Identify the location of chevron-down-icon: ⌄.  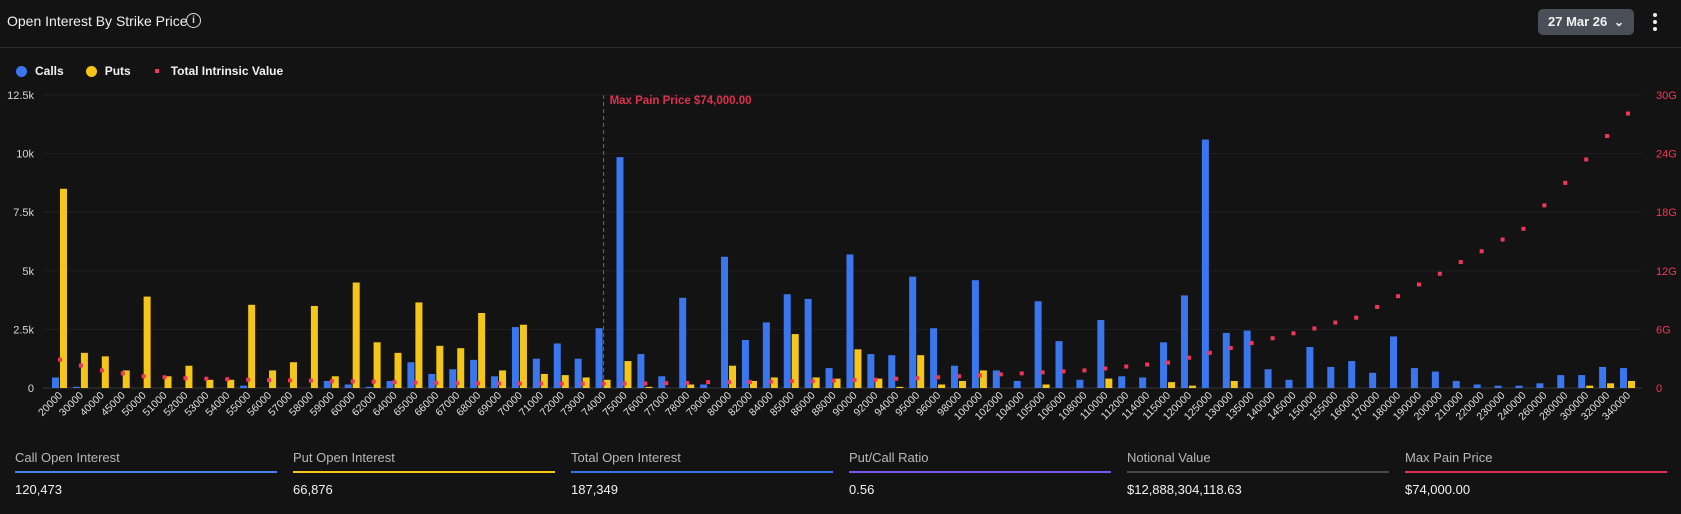
(1618, 22).